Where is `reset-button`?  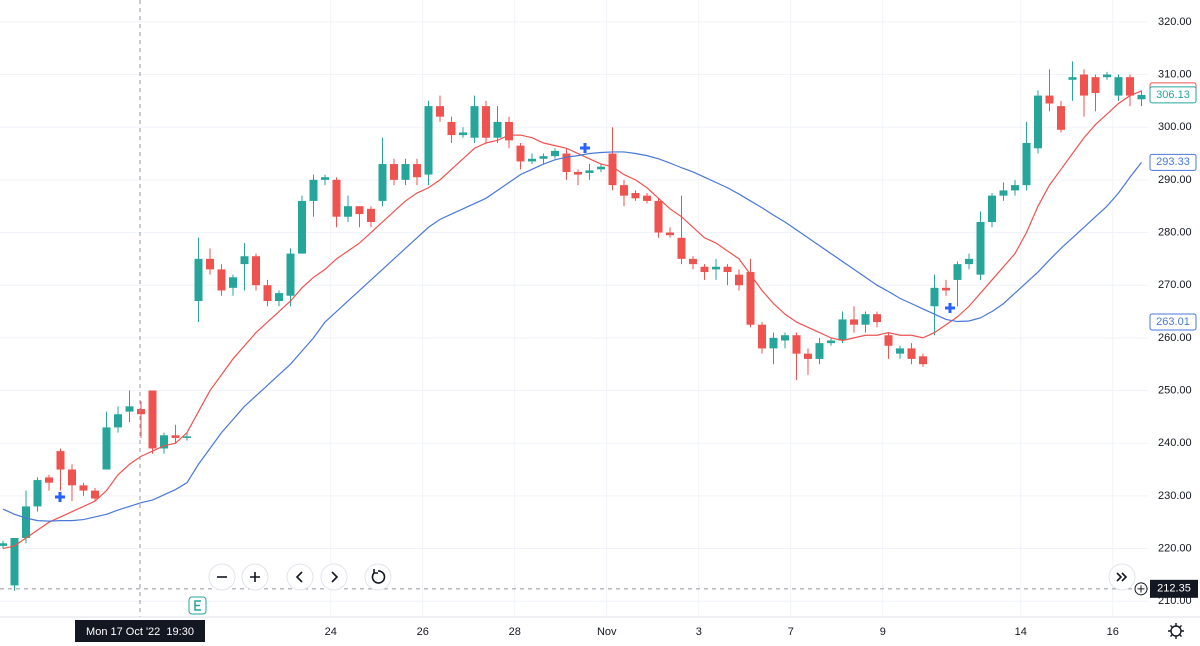 reset-button is located at coordinates (378, 577).